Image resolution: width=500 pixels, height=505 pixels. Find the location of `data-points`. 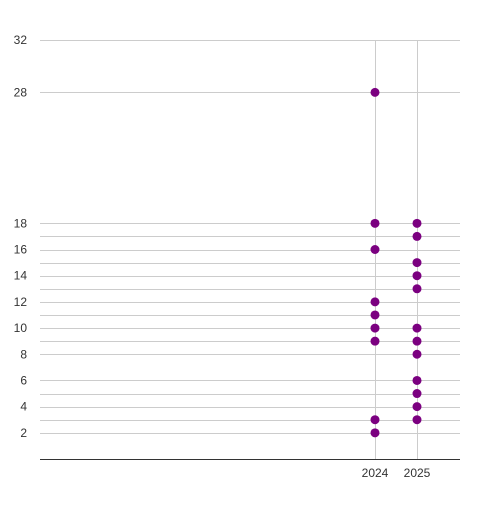

data-points is located at coordinates (396, 262).